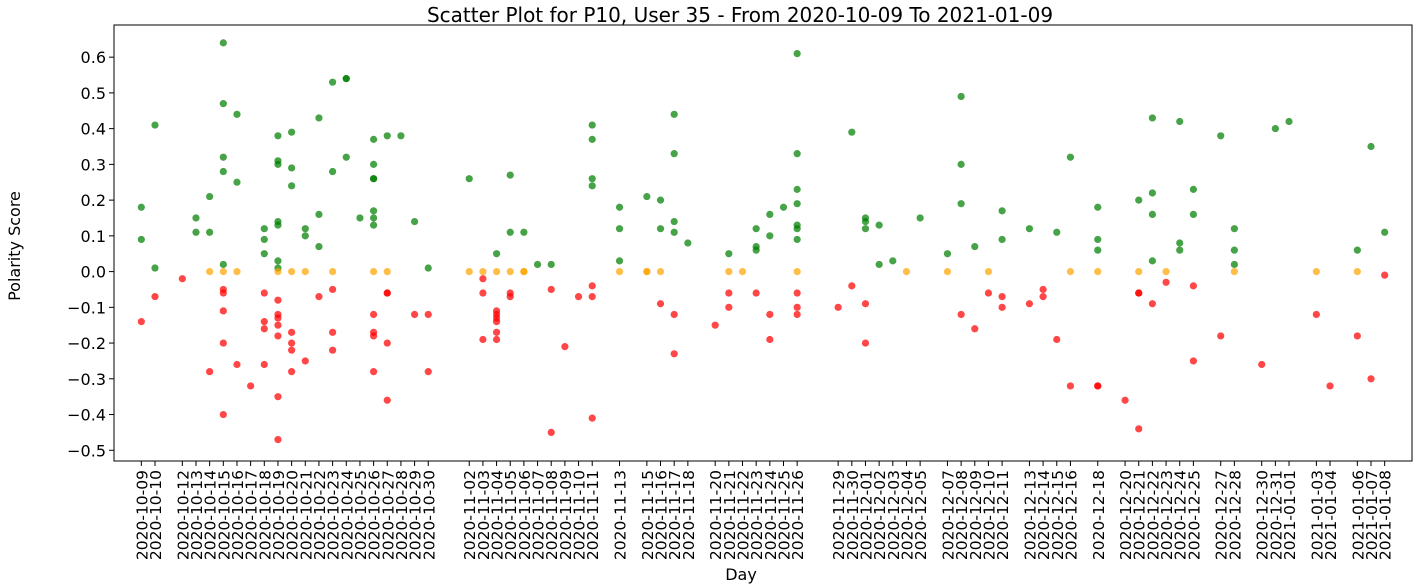  What do you see at coordinates (1030, 515) in the screenshot?
I see `x-tick-label: 2020-12-13` at bounding box center [1030, 515].